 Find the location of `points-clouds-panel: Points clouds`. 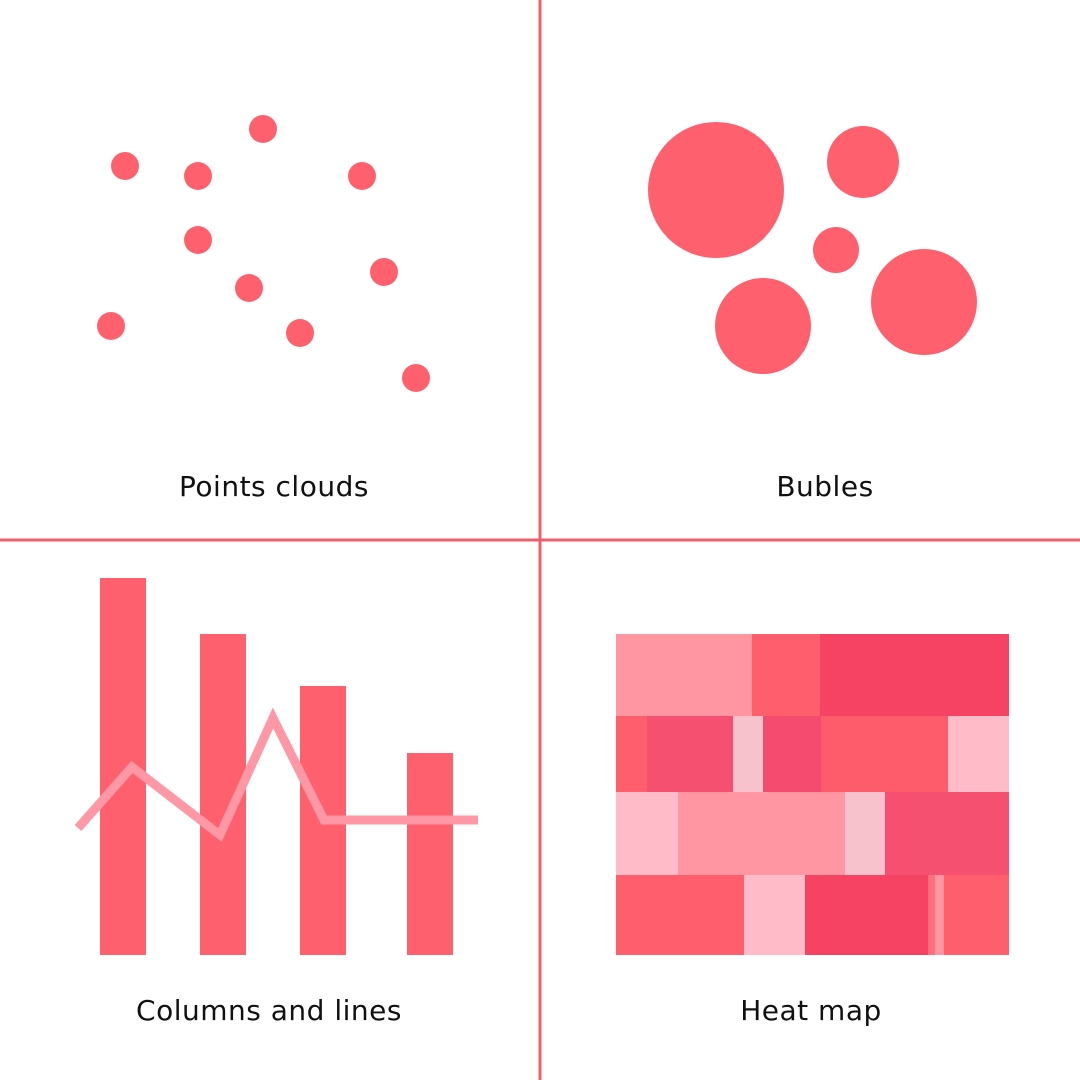

points-clouds-panel: Points clouds is located at coordinates (263, 309).